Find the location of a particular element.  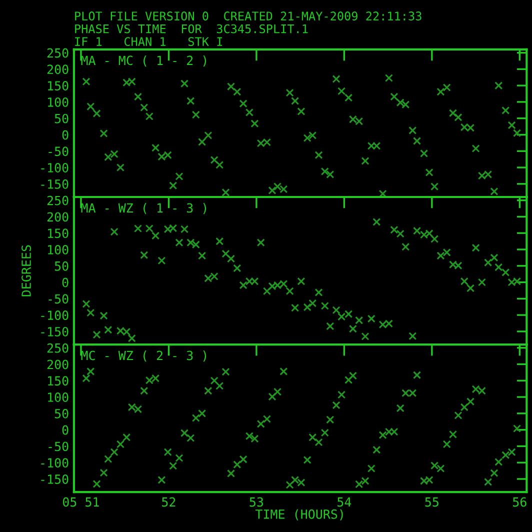

text: IF 1 CHAN 1 STK I is located at coordinates (148, 41).